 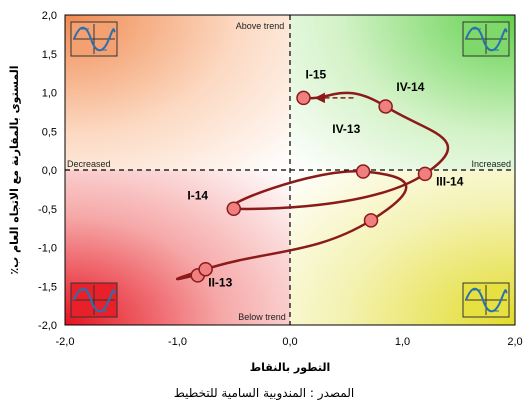 What do you see at coordinates (346, 129) in the screenshot?
I see `point-label: IV-13` at bounding box center [346, 129].